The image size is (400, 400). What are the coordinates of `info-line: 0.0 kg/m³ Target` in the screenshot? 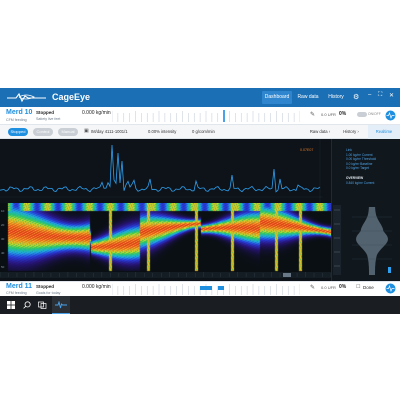 It's located at (357, 168).